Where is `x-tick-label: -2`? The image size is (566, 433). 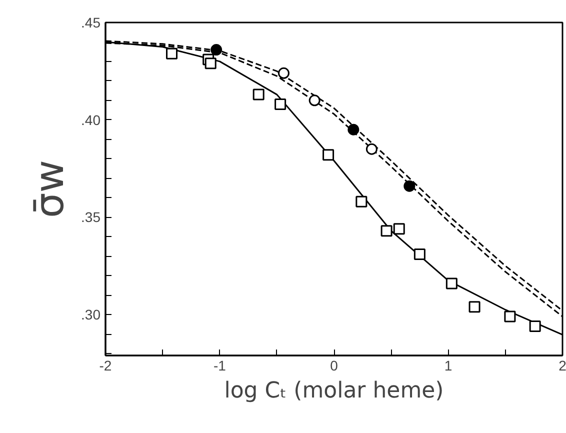 x-tick-label: -2 is located at coordinates (105, 366).